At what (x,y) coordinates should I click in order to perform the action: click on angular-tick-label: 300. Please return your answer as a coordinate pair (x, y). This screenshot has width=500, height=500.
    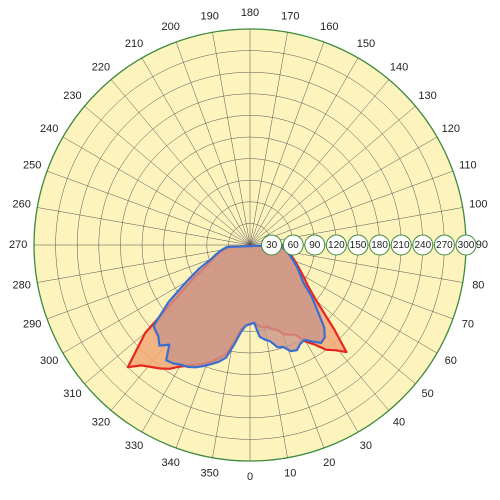
    Looking at the image, I should click on (49, 361).